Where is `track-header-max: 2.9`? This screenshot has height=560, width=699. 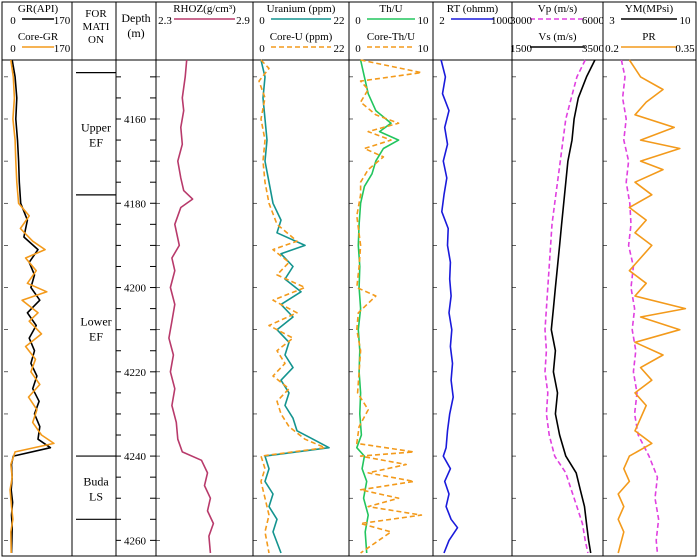 track-header-max: 2.9 is located at coordinates (243, 21).